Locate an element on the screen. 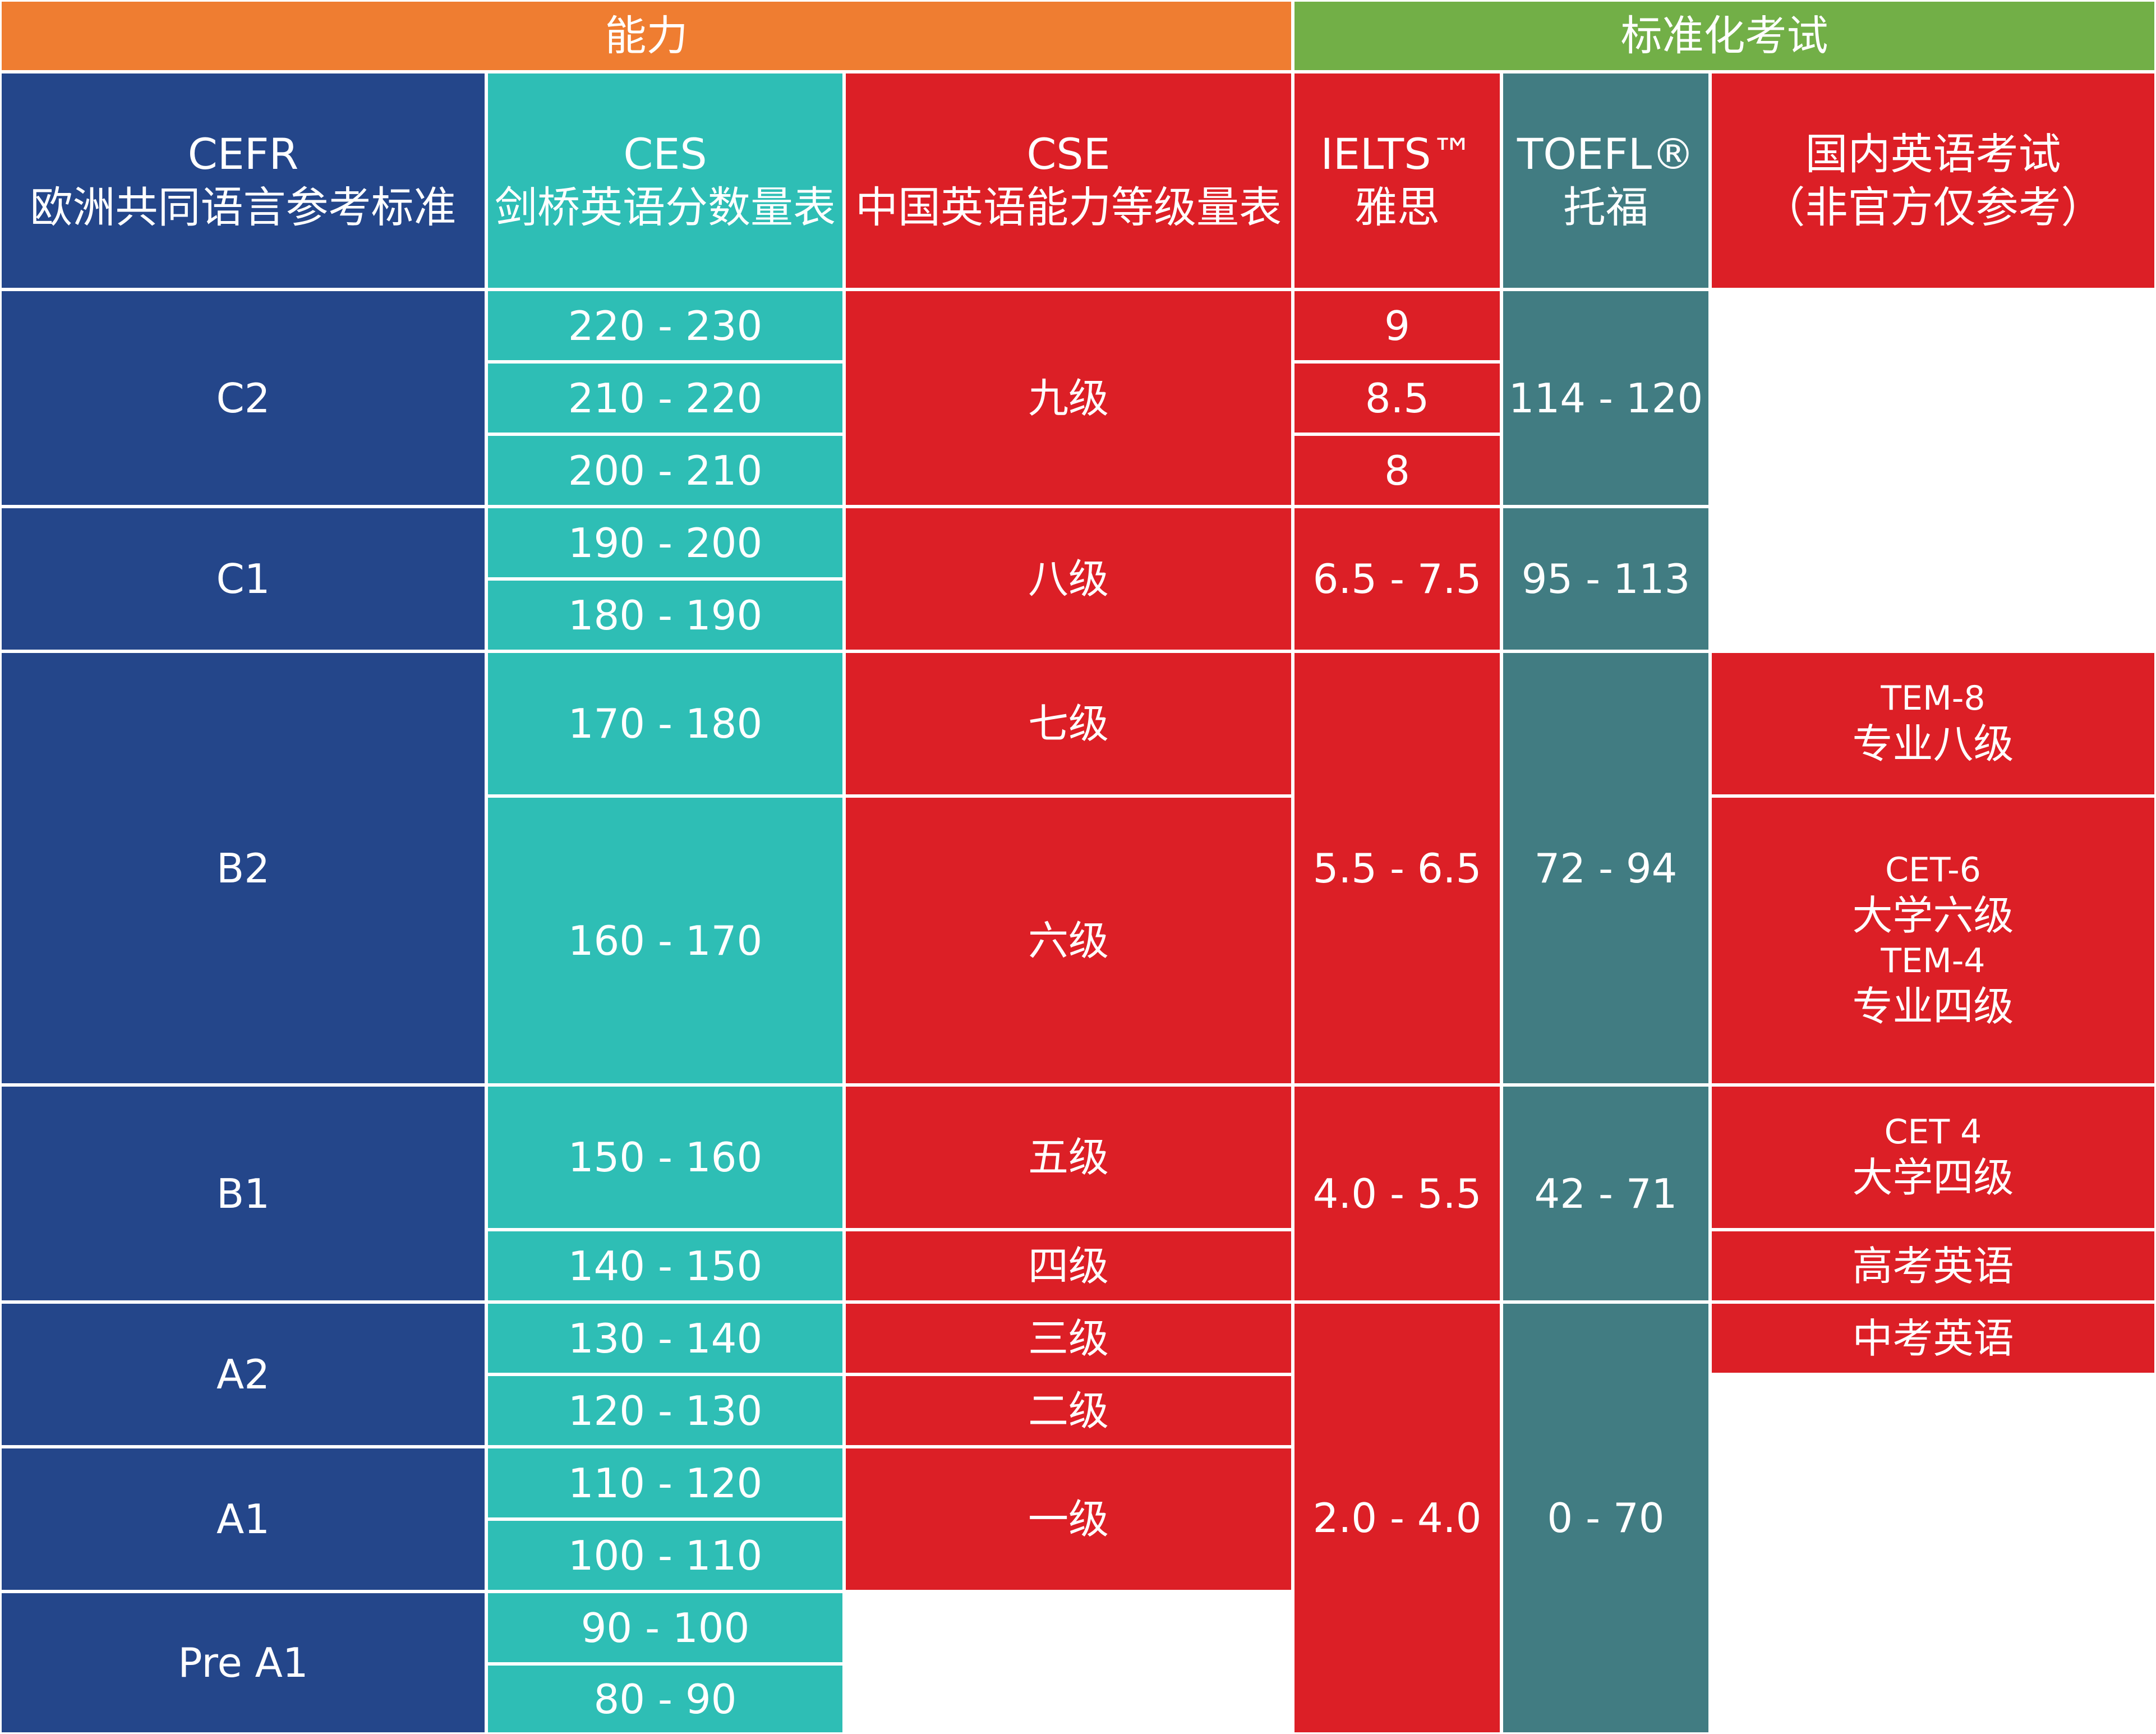 The height and width of the screenshot is (1734, 2156). ces-range-label: 110 - 120 is located at coordinates (665, 1483).